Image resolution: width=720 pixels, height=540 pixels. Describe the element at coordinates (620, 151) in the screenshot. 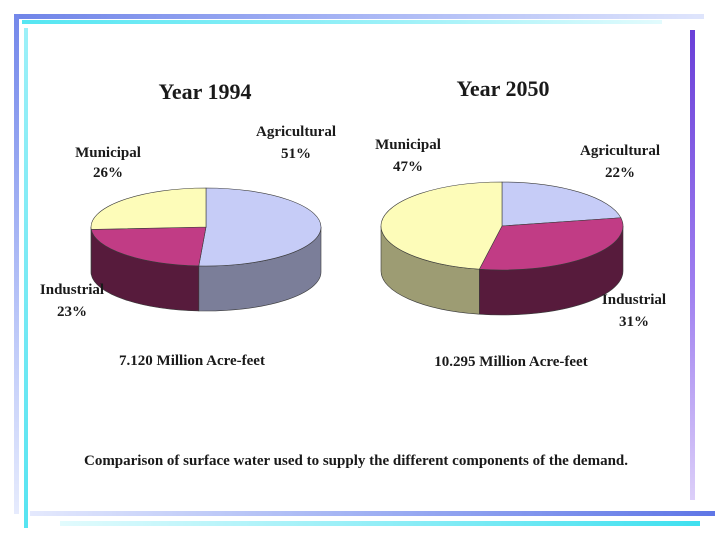

I see `slice-name-agricultural-2050: Agricultural` at that location.